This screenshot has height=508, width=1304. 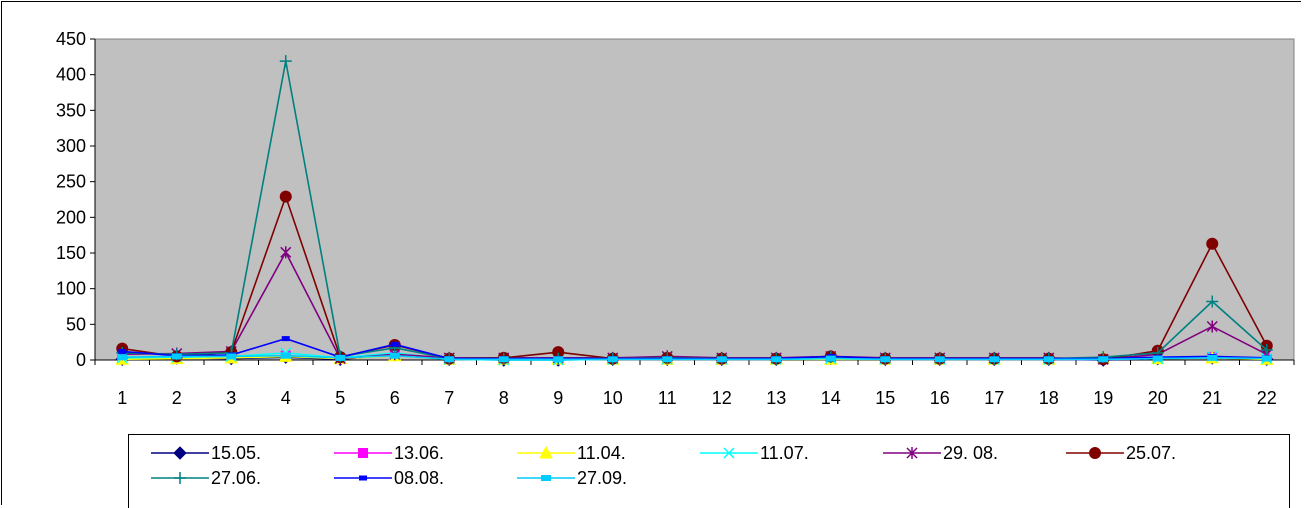 I want to click on legend-item: 11.04., so click(x=571, y=453).